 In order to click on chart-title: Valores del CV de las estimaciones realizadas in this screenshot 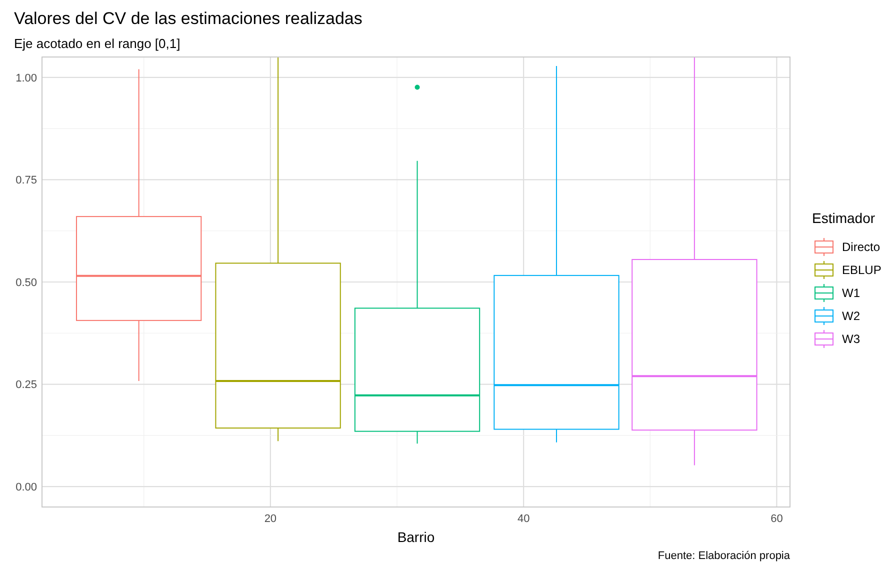, I will do `click(188, 18)`.